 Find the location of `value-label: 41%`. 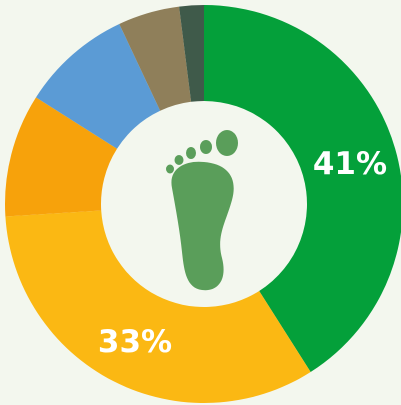

value-label: 41% is located at coordinates (350, 164).